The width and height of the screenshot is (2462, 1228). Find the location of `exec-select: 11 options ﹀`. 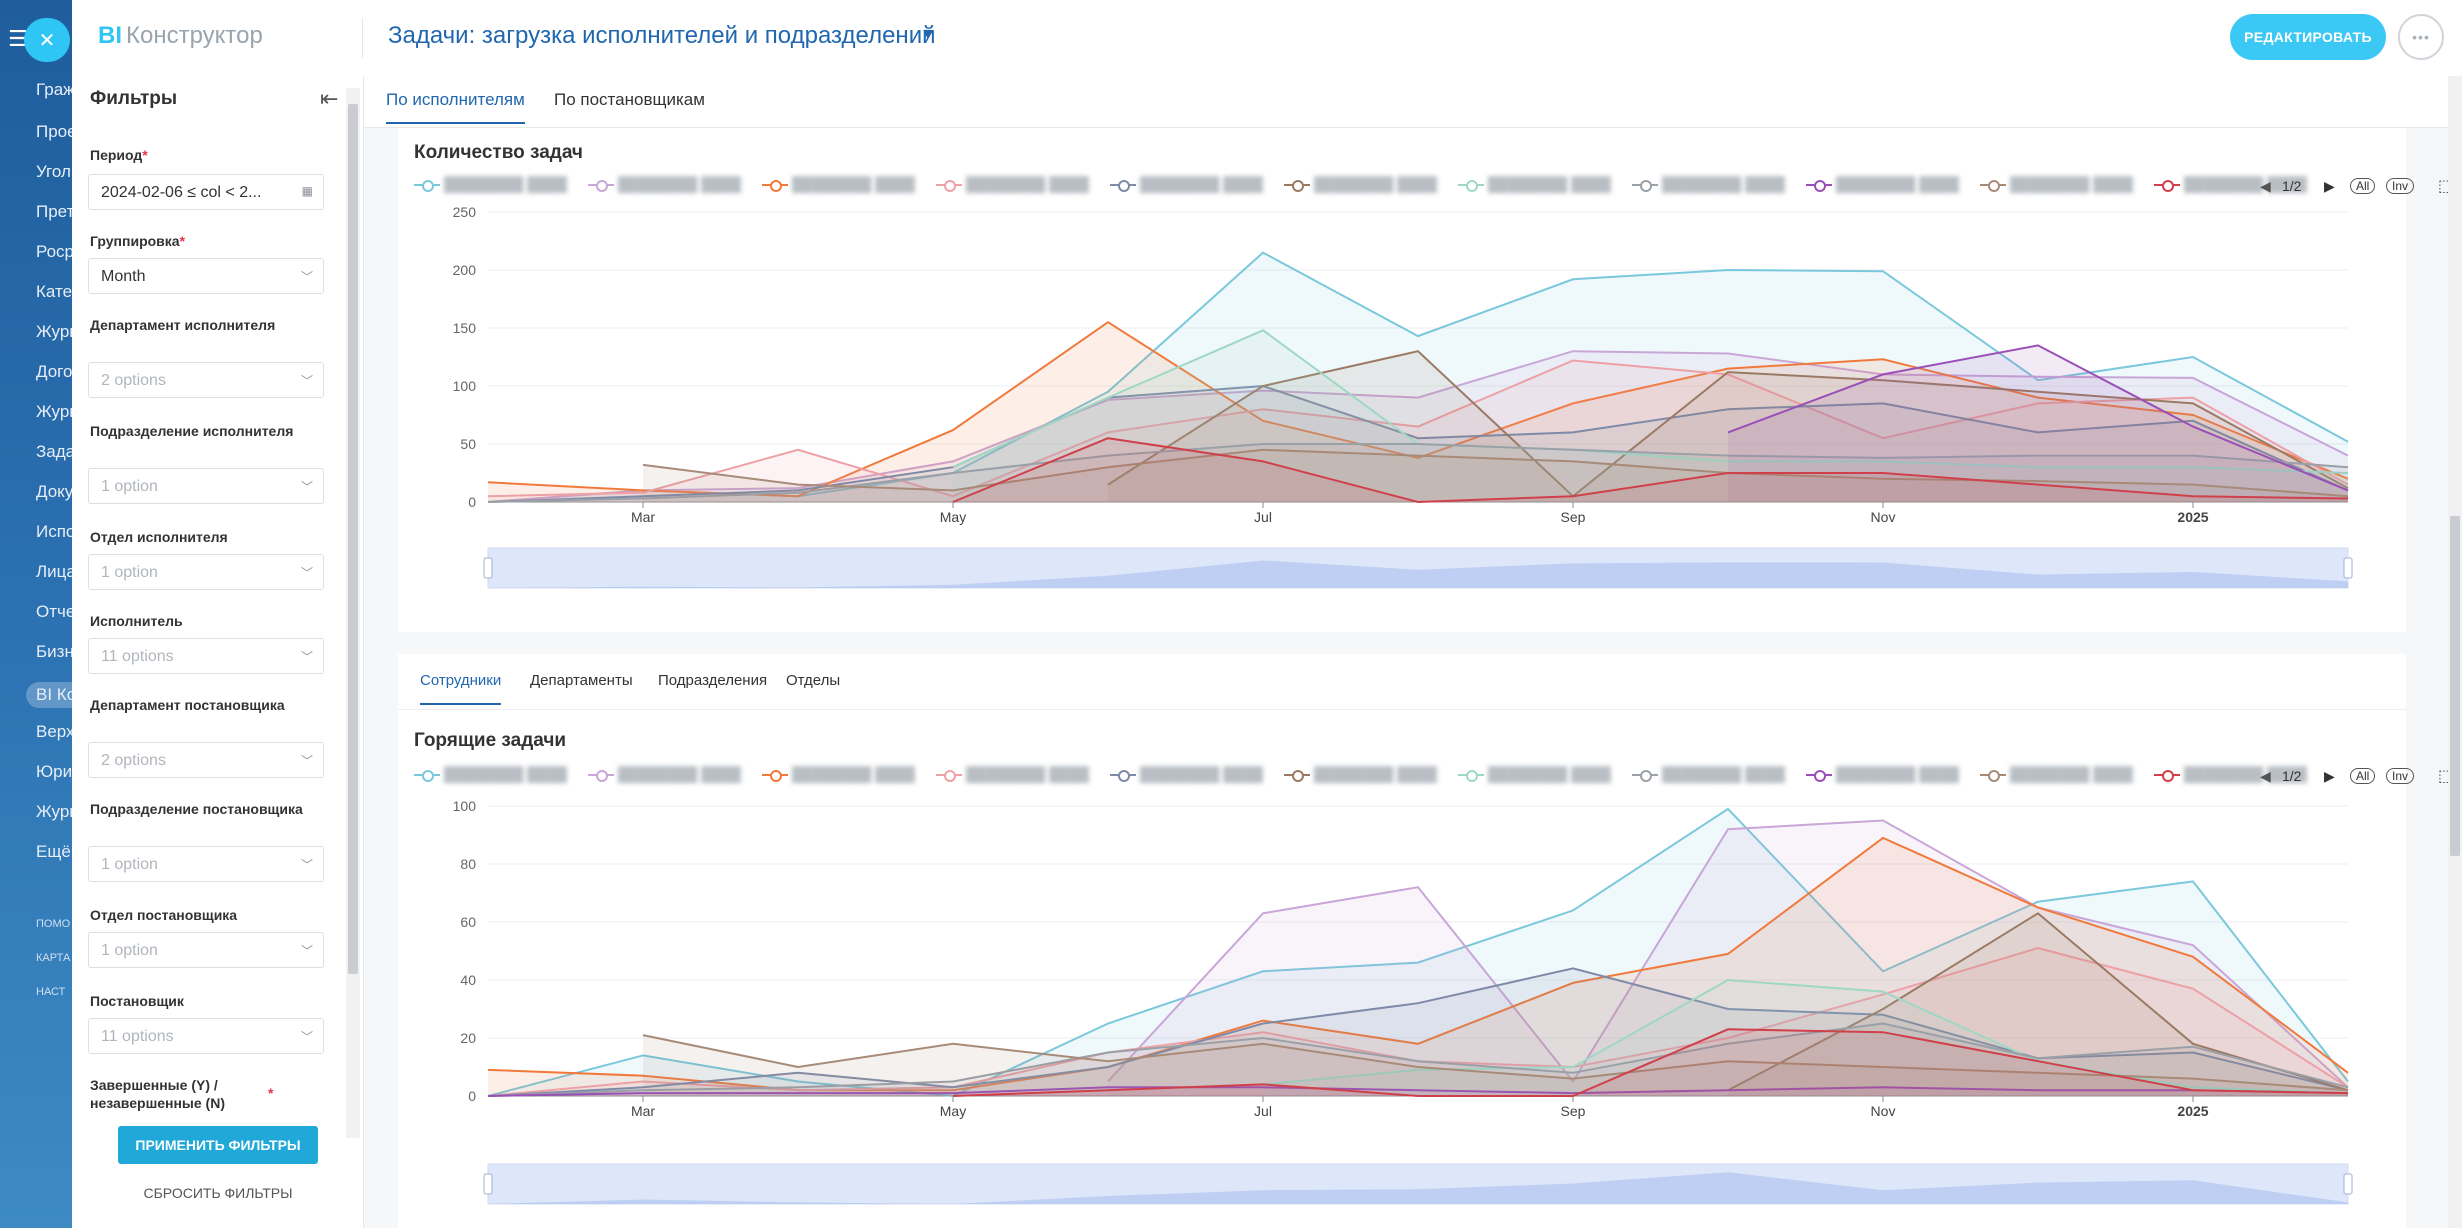

exec-select: 11 options ﹀ is located at coordinates (206, 656).